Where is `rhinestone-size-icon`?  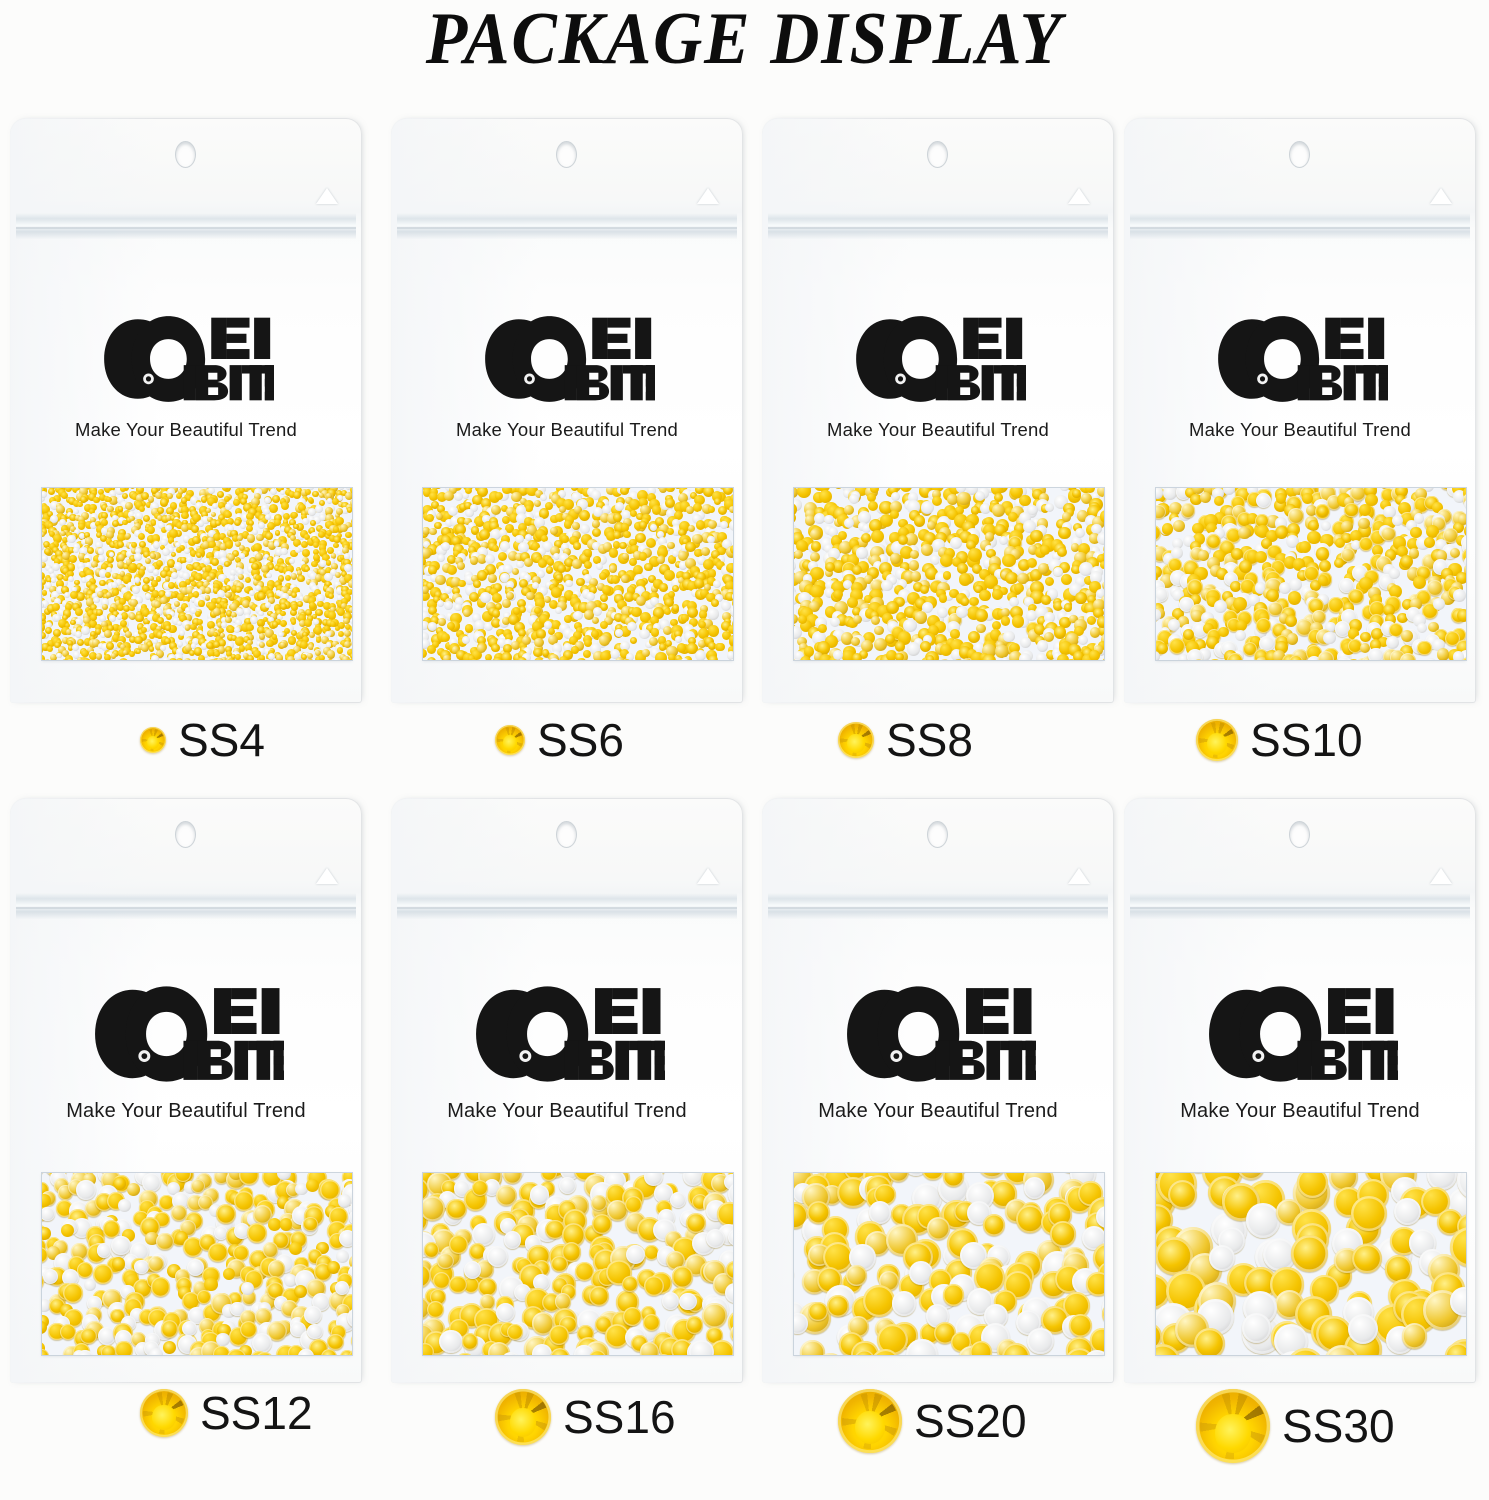
rhinestone-size-icon is located at coordinates (870, 1421).